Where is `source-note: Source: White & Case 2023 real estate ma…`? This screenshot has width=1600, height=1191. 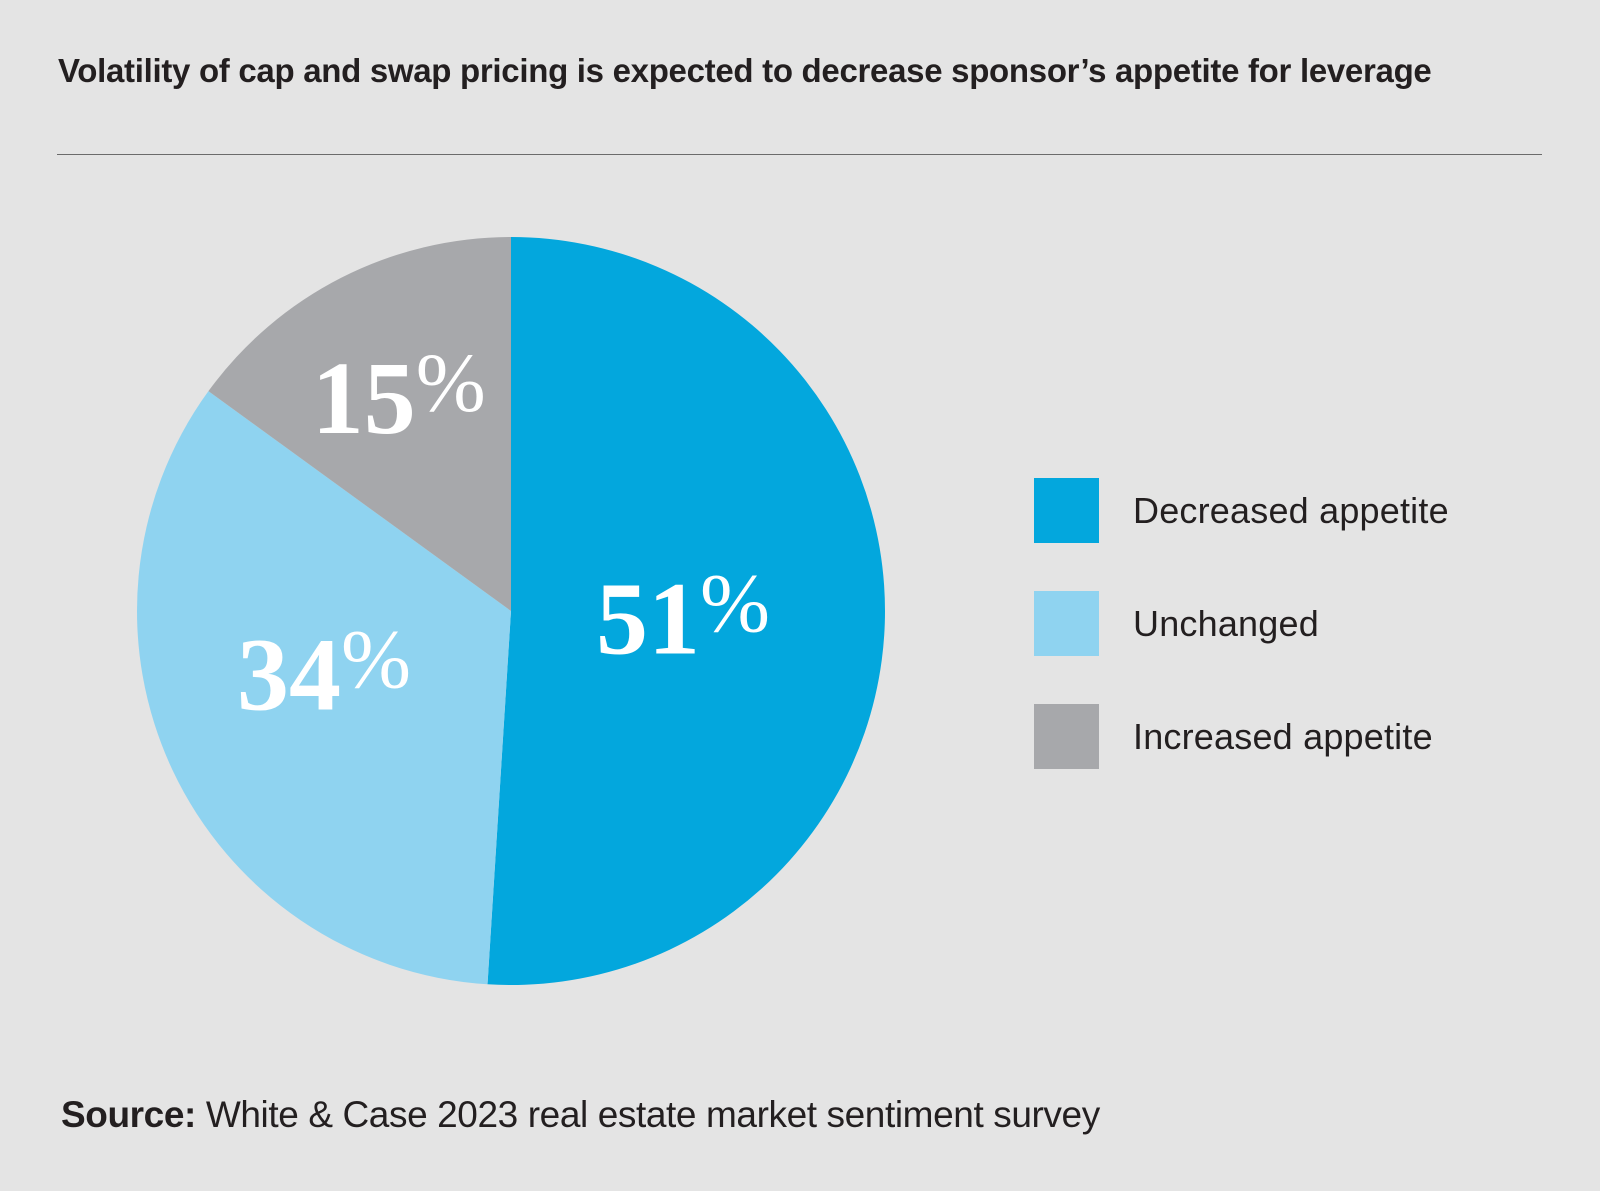
source-note: Source: White & Case 2023 real estate ma… is located at coordinates (580, 1115).